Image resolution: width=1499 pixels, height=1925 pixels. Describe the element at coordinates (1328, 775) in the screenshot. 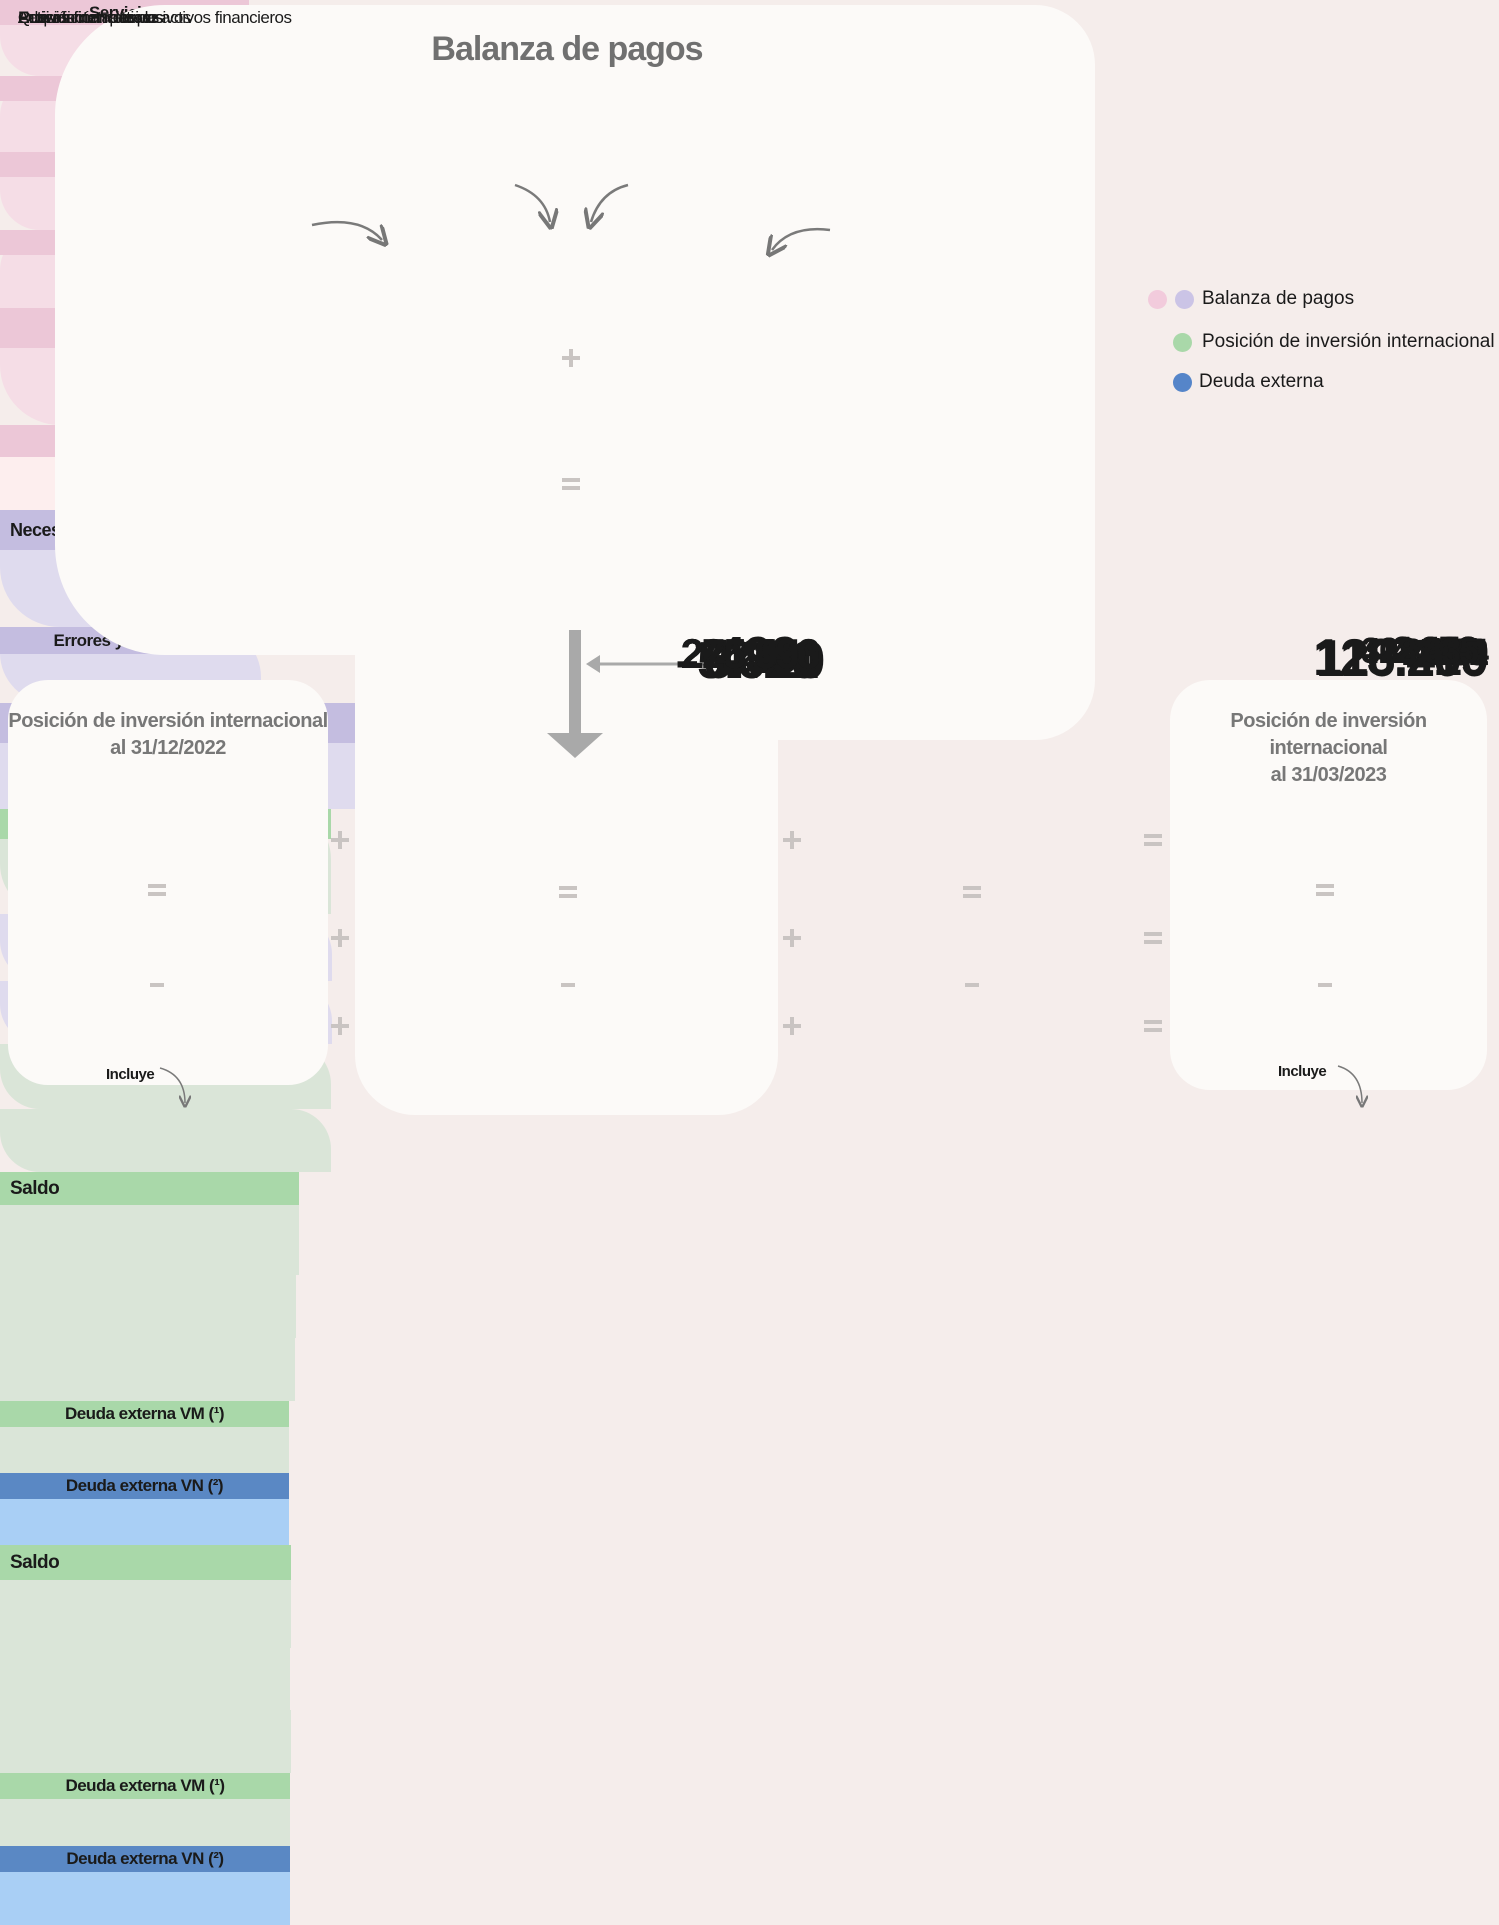

I see `panel-date: al 31/03/2023` at that location.